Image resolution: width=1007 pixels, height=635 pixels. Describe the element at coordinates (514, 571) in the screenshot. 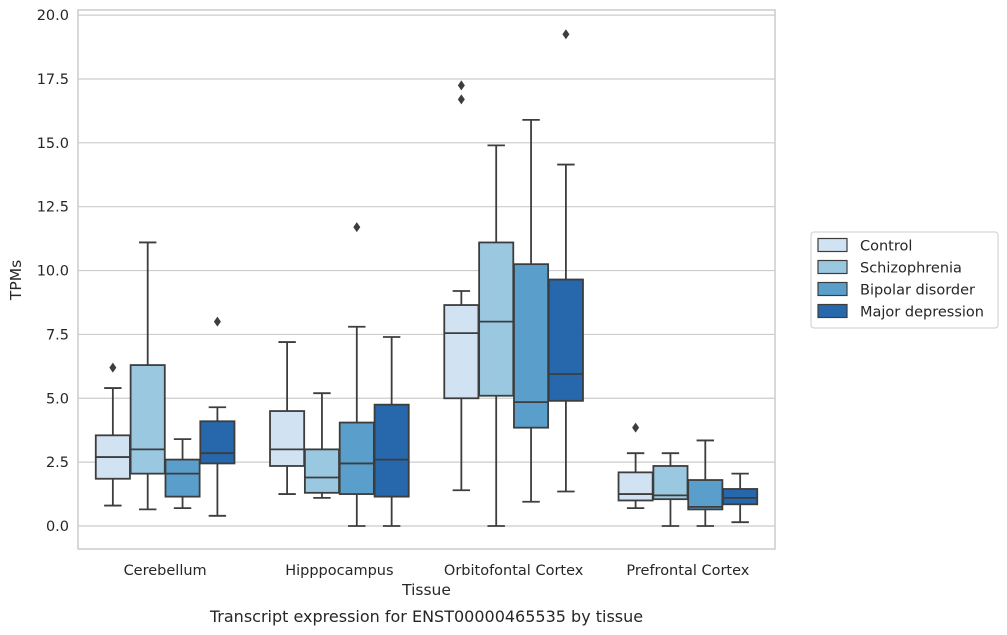

I see `x-tick-label: Orbitofontal Cortex` at that location.